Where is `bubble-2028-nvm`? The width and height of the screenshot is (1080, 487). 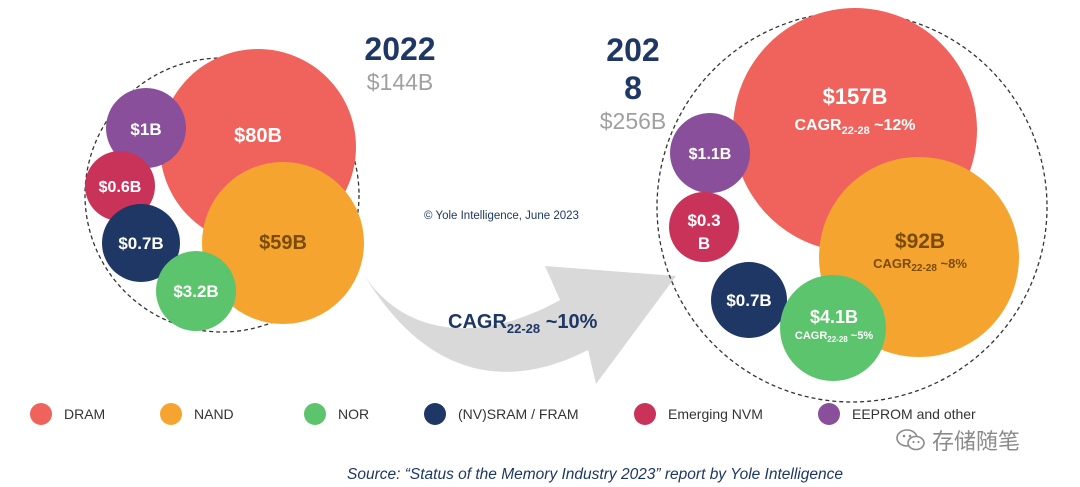
bubble-2028-nvm is located at coordinates (704, 227).